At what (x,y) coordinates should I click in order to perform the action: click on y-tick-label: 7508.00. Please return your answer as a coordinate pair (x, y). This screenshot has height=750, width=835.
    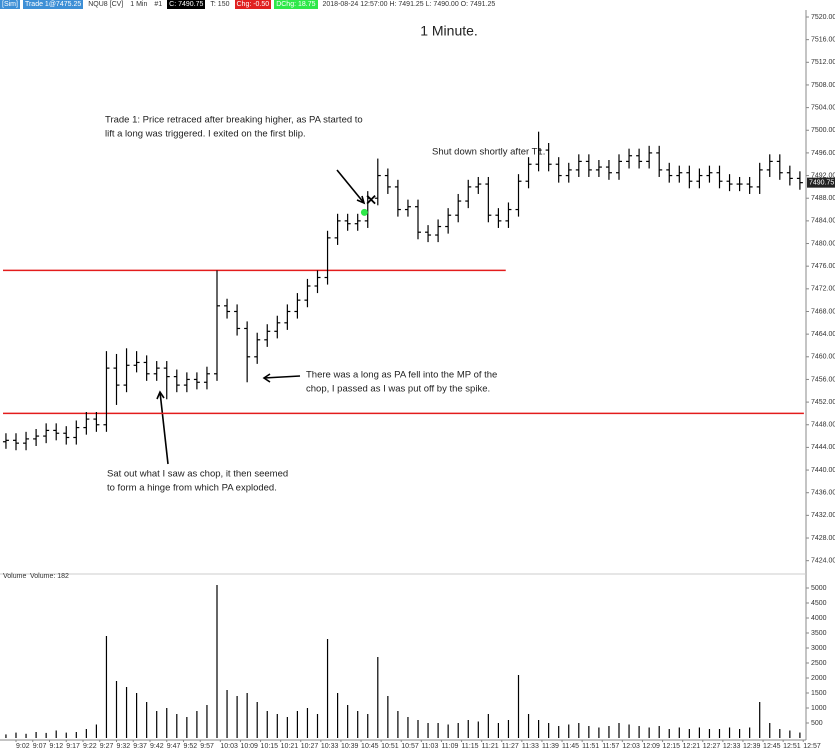
    Looking at the image, I should click on (823, 85).